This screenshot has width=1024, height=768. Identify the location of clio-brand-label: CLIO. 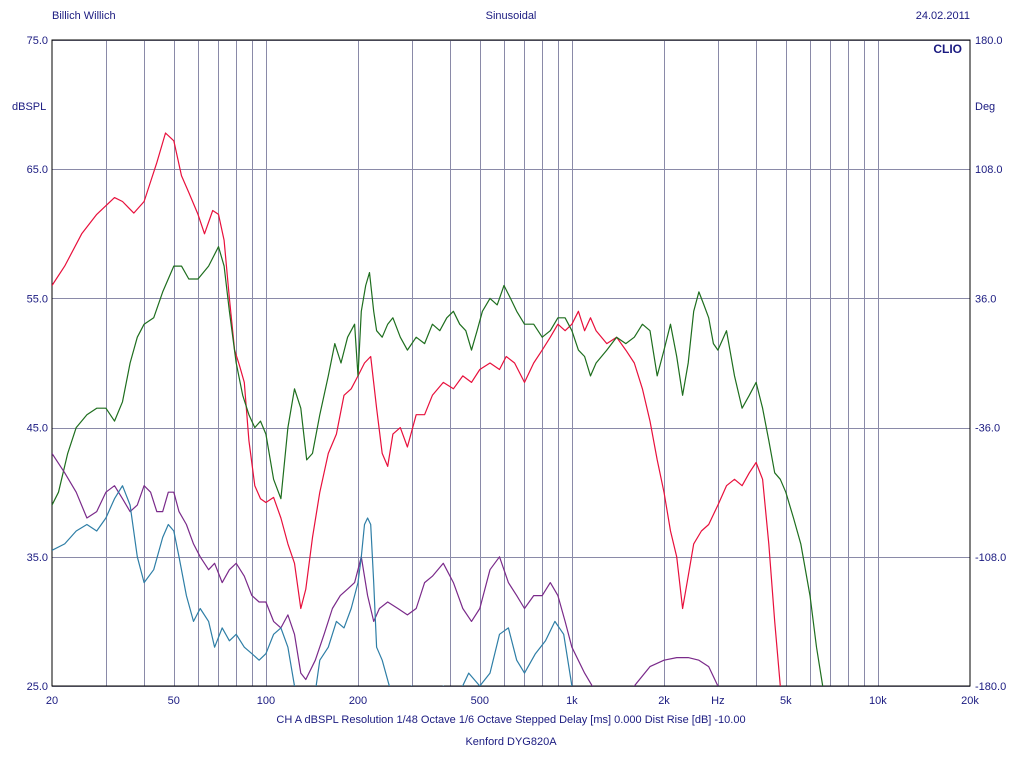
(947, 49).